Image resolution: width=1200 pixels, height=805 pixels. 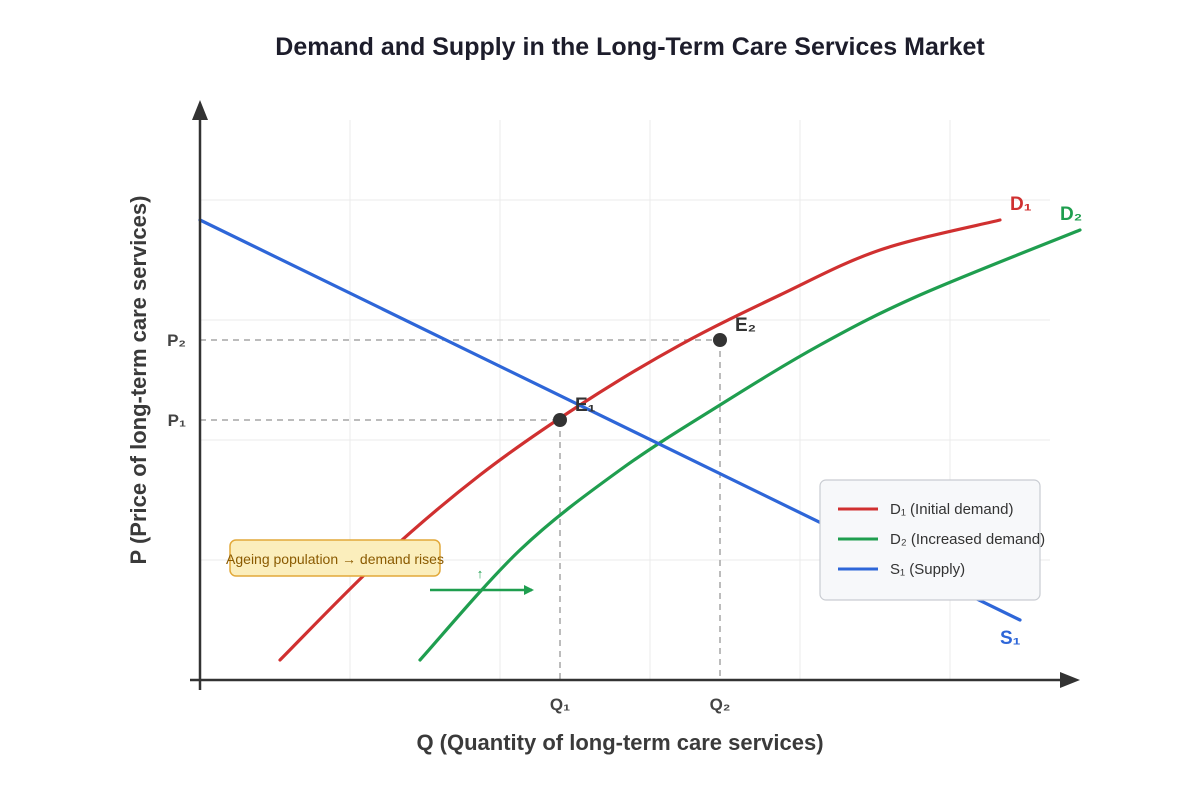 I want to click on curve-label-d2: D₂, so click(x=1071, y=214).